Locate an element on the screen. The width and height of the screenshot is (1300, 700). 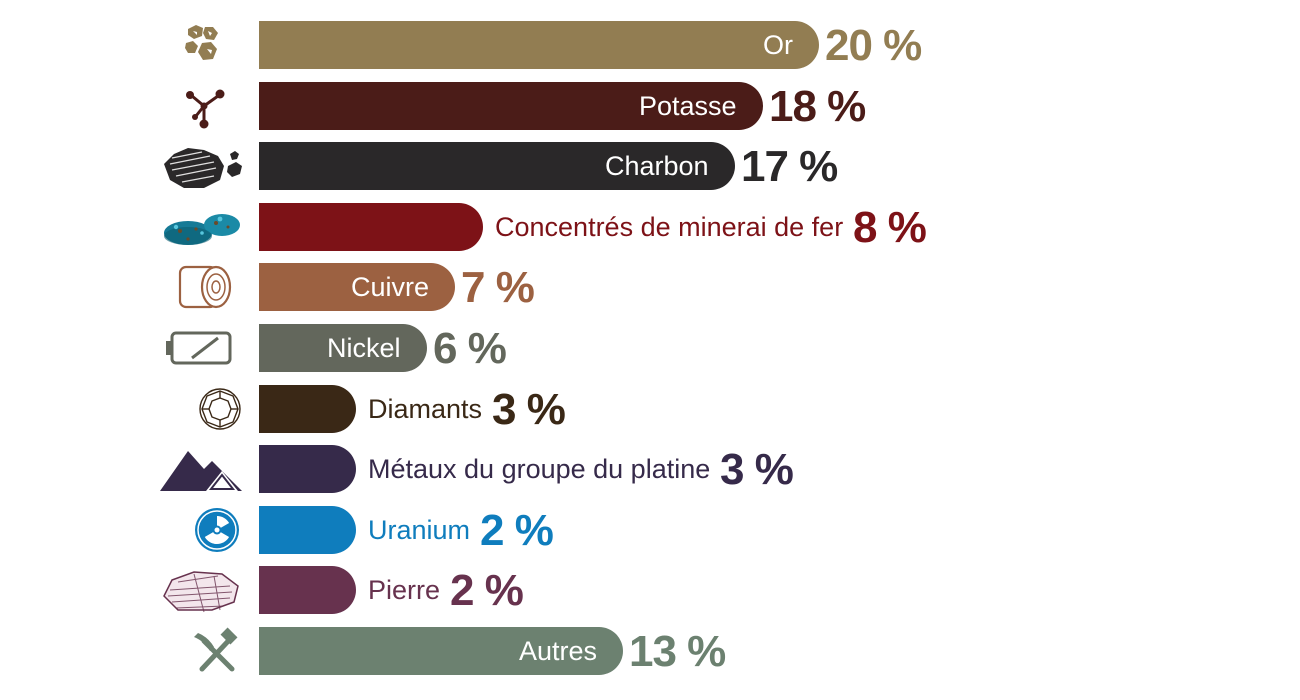
category-label: Autres is located at coordinates (558, 651).